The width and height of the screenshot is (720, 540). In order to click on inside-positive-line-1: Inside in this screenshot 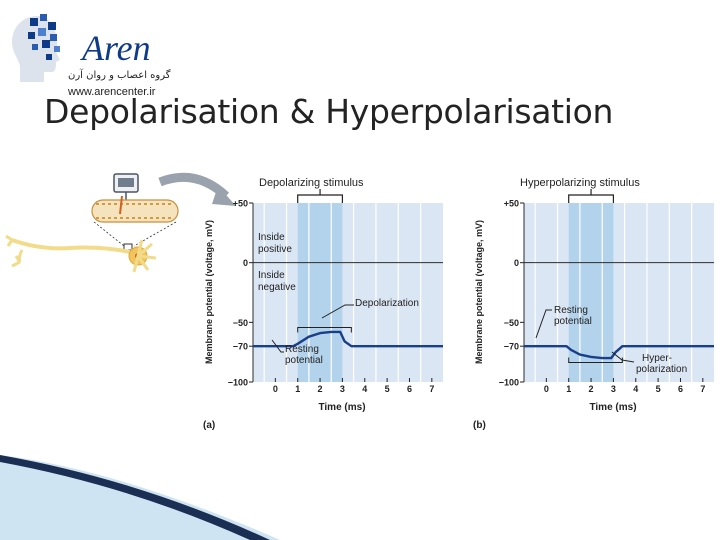, I will do `click(271, 237)`.